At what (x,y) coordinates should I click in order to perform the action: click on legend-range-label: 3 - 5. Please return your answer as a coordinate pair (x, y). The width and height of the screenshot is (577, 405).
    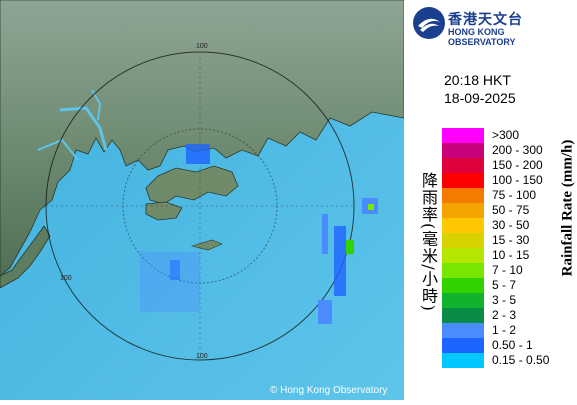
    Looking at the image, I should click on (504, 300).